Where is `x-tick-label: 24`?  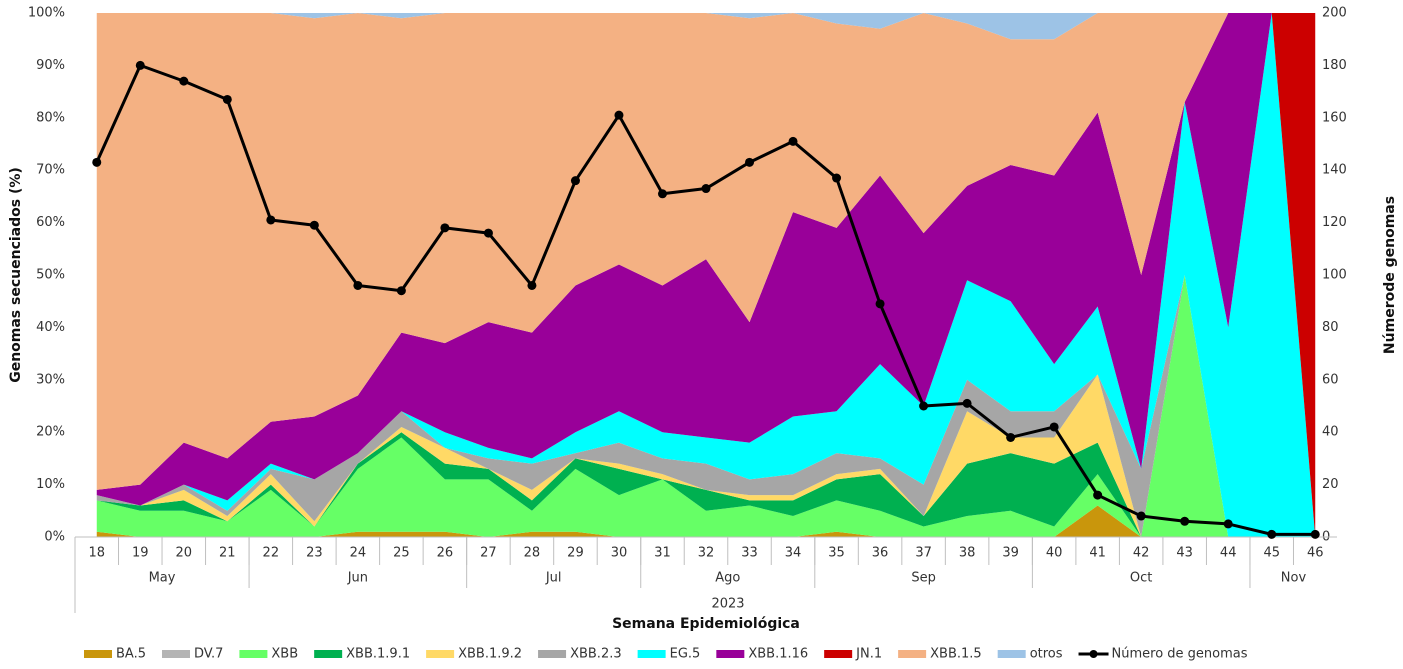 x-tick-label: 24 is located at coordinates (358, 553).